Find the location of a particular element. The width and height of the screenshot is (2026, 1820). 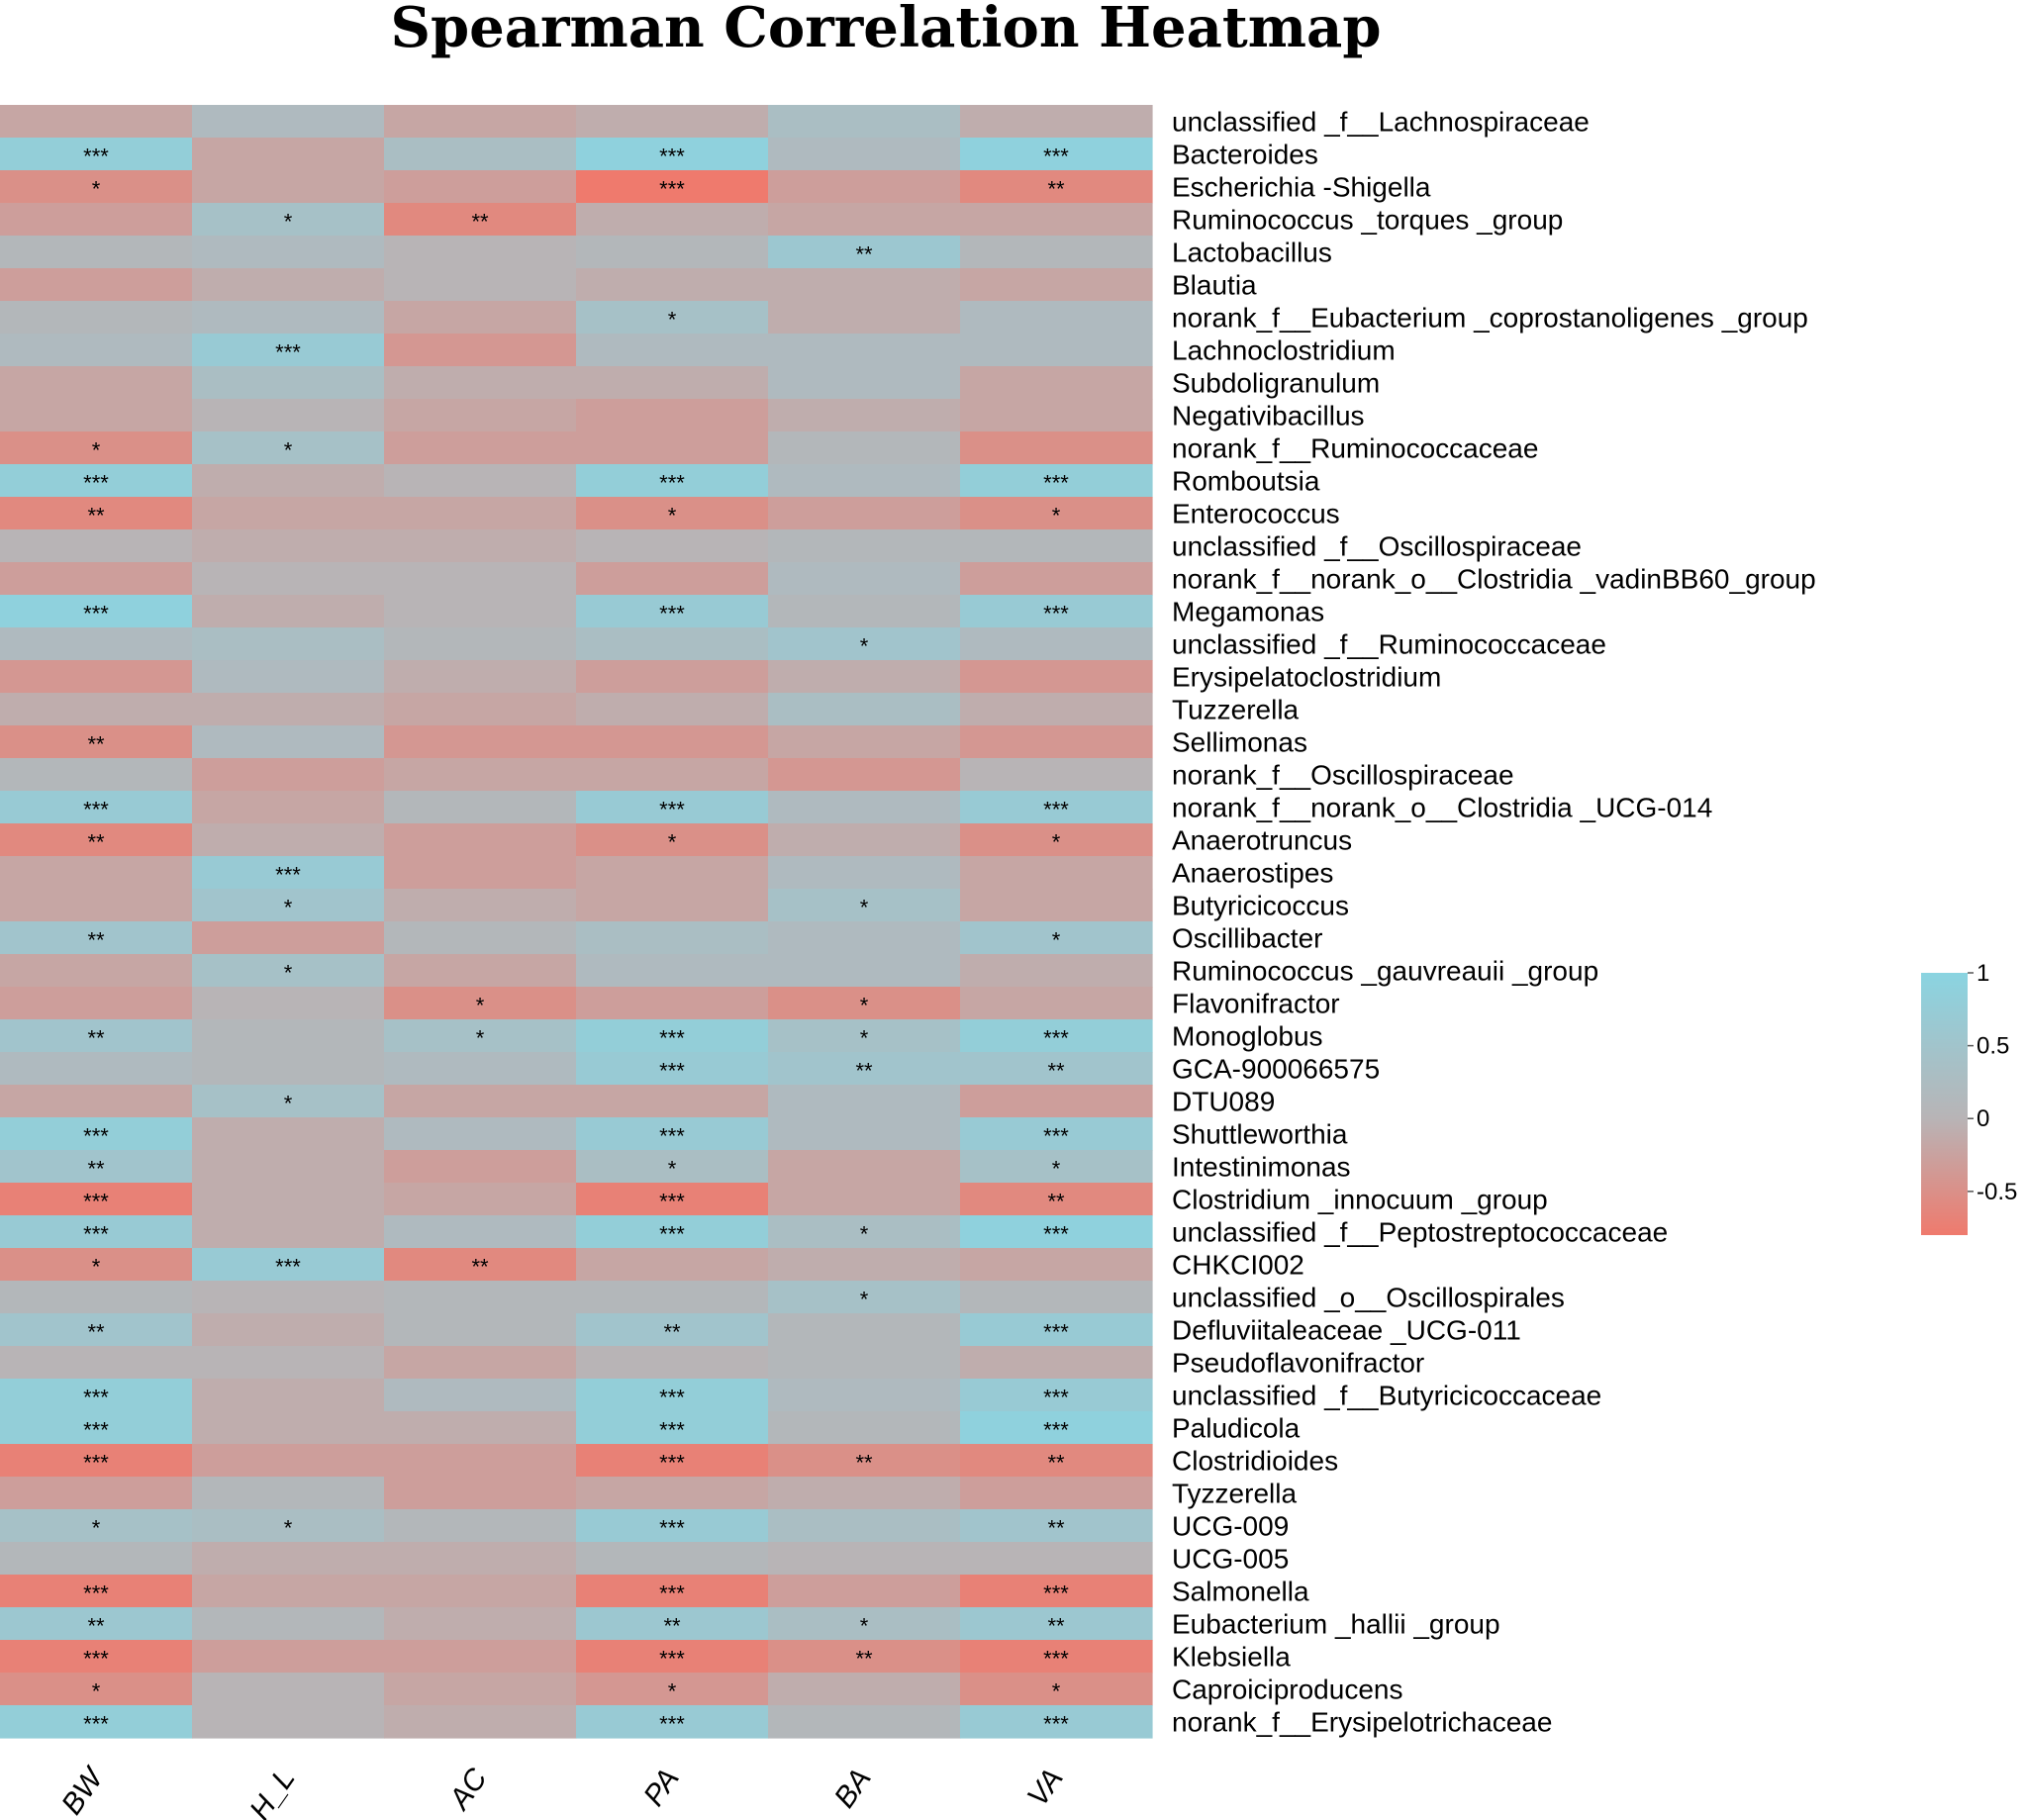

row-label: GCA-900066575 is located at coordinates (1276, 1069).